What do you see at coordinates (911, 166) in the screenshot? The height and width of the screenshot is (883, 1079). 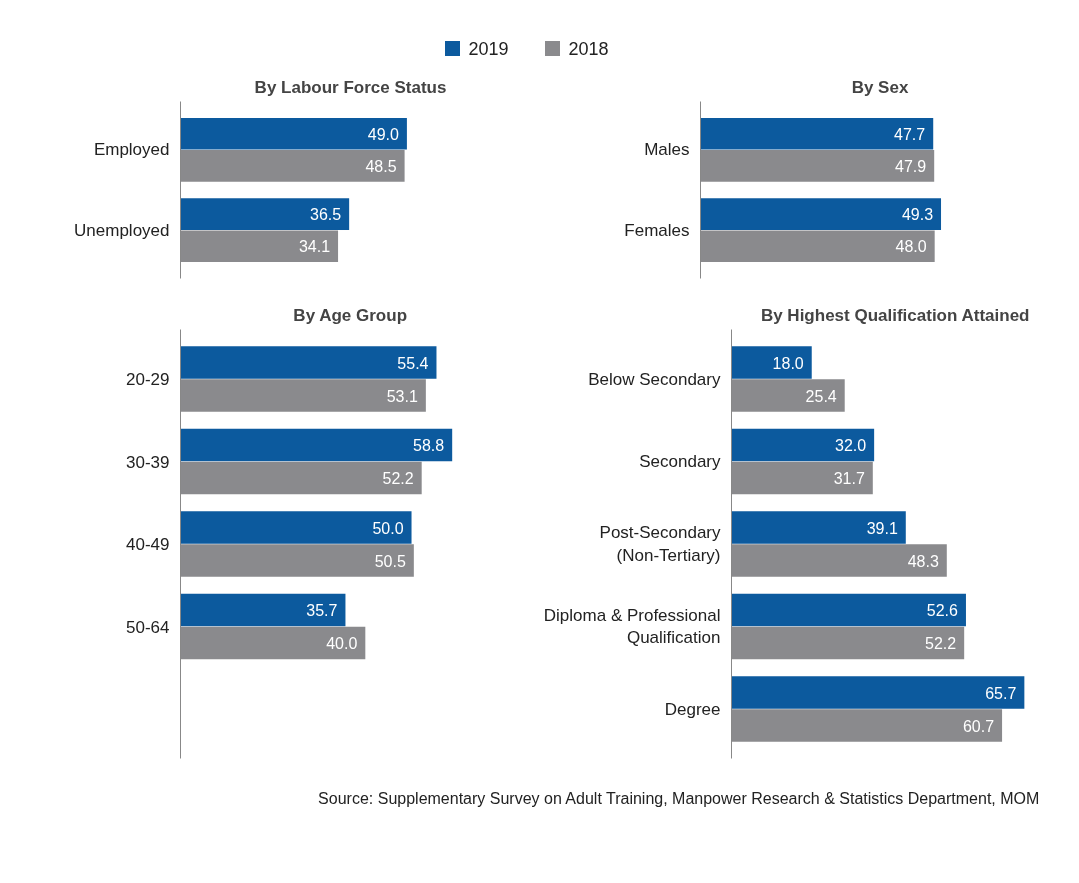 I see `data-label: 47.9` at bounding box center [911, 166].